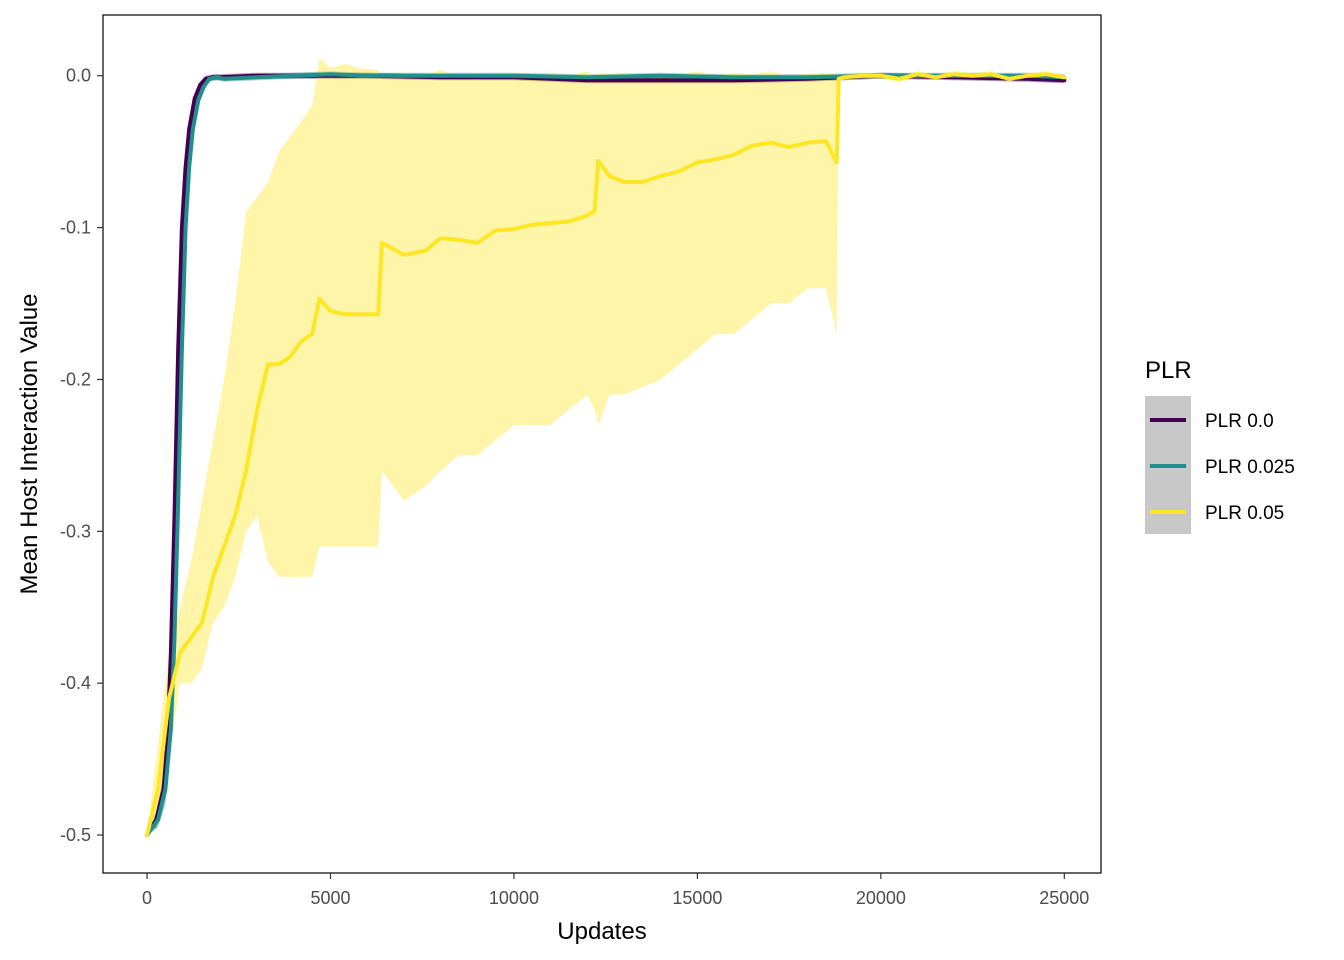 Image resolution: width=1344 pixels, height=960 pixels. What do you see at coordinates (75, 379) in the screenshot?
I see `y-tick-label: -0.2` at bounding box center [75, 379].